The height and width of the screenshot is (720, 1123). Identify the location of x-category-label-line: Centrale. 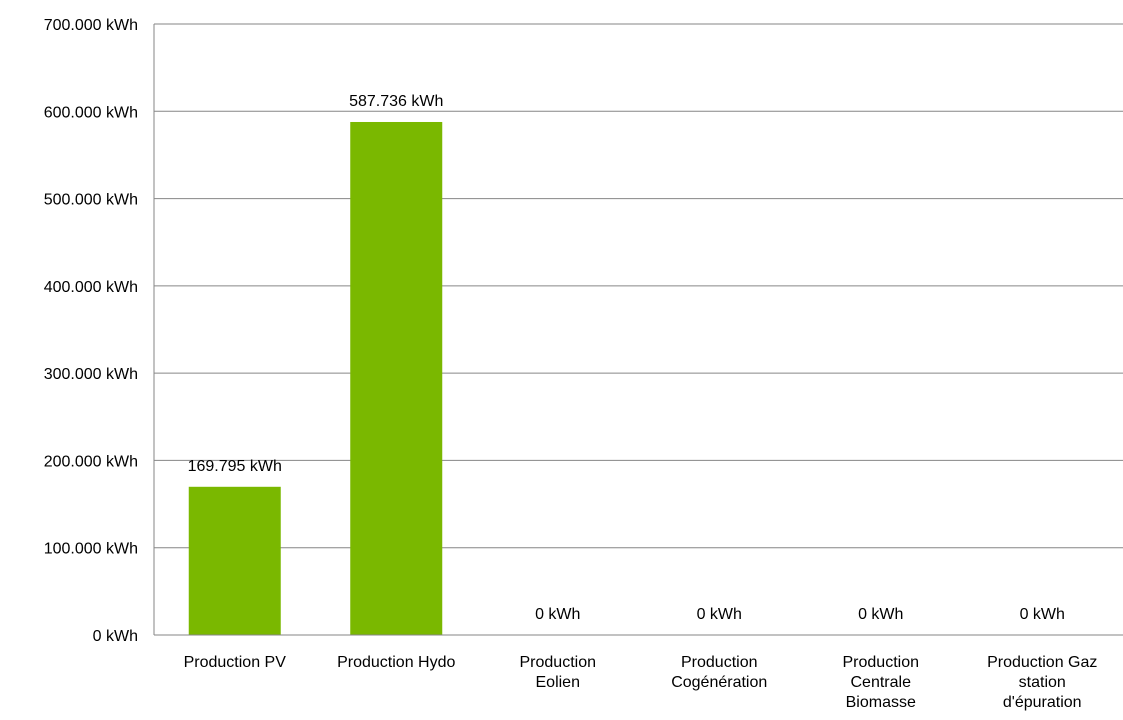
(881, 682).